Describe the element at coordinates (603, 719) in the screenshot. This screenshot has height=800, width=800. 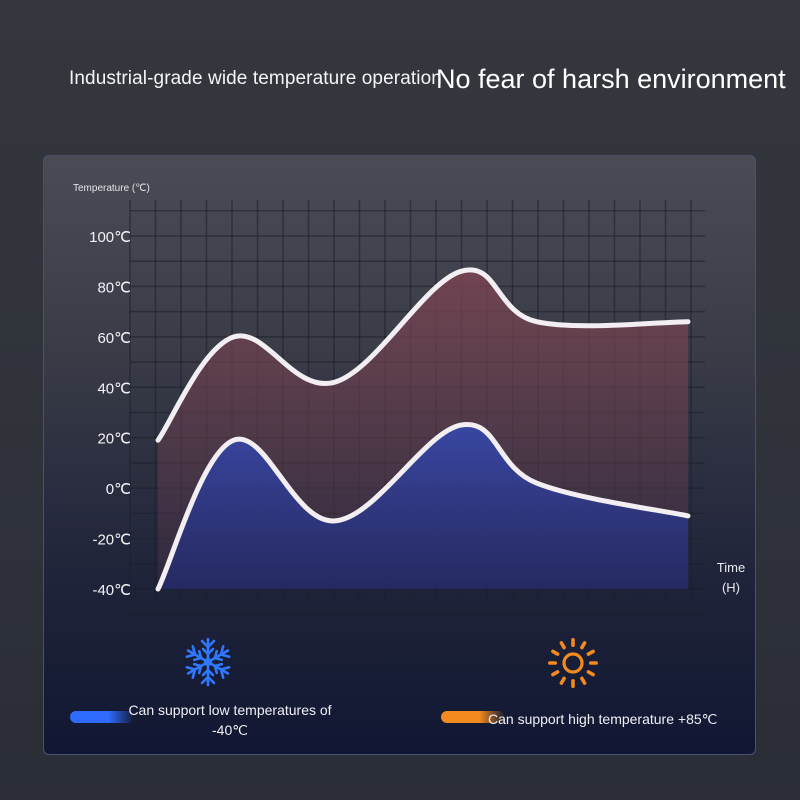
I see `legend-text-high: Can support high temperature +85℃` at that location.